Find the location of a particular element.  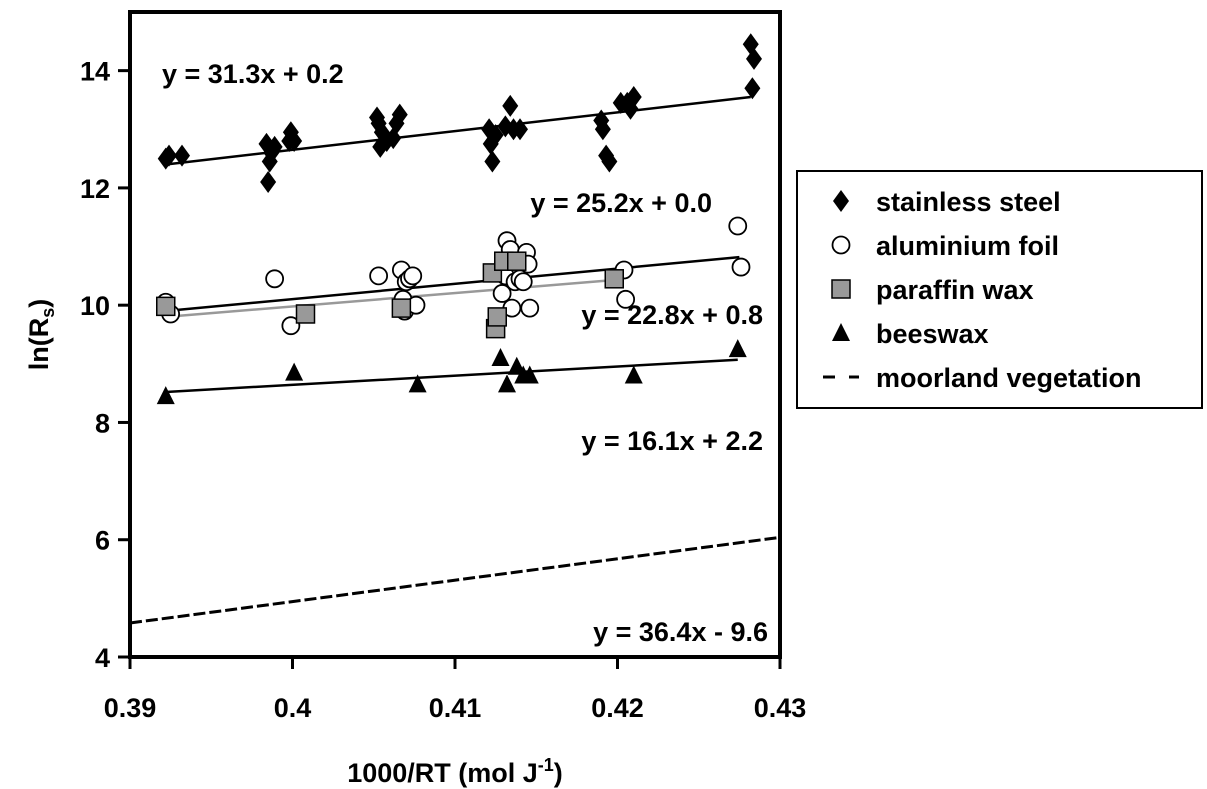

x-axis-title: 1000/RT (mol J-1) is located at coordinates (455, 771).